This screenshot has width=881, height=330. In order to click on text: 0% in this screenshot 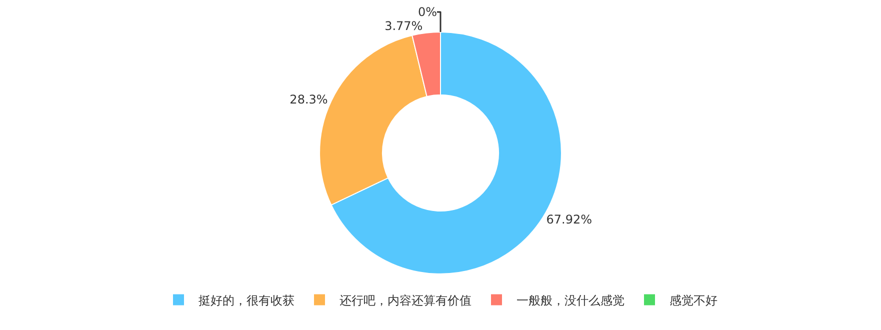, I will do `click(427, 11)`.